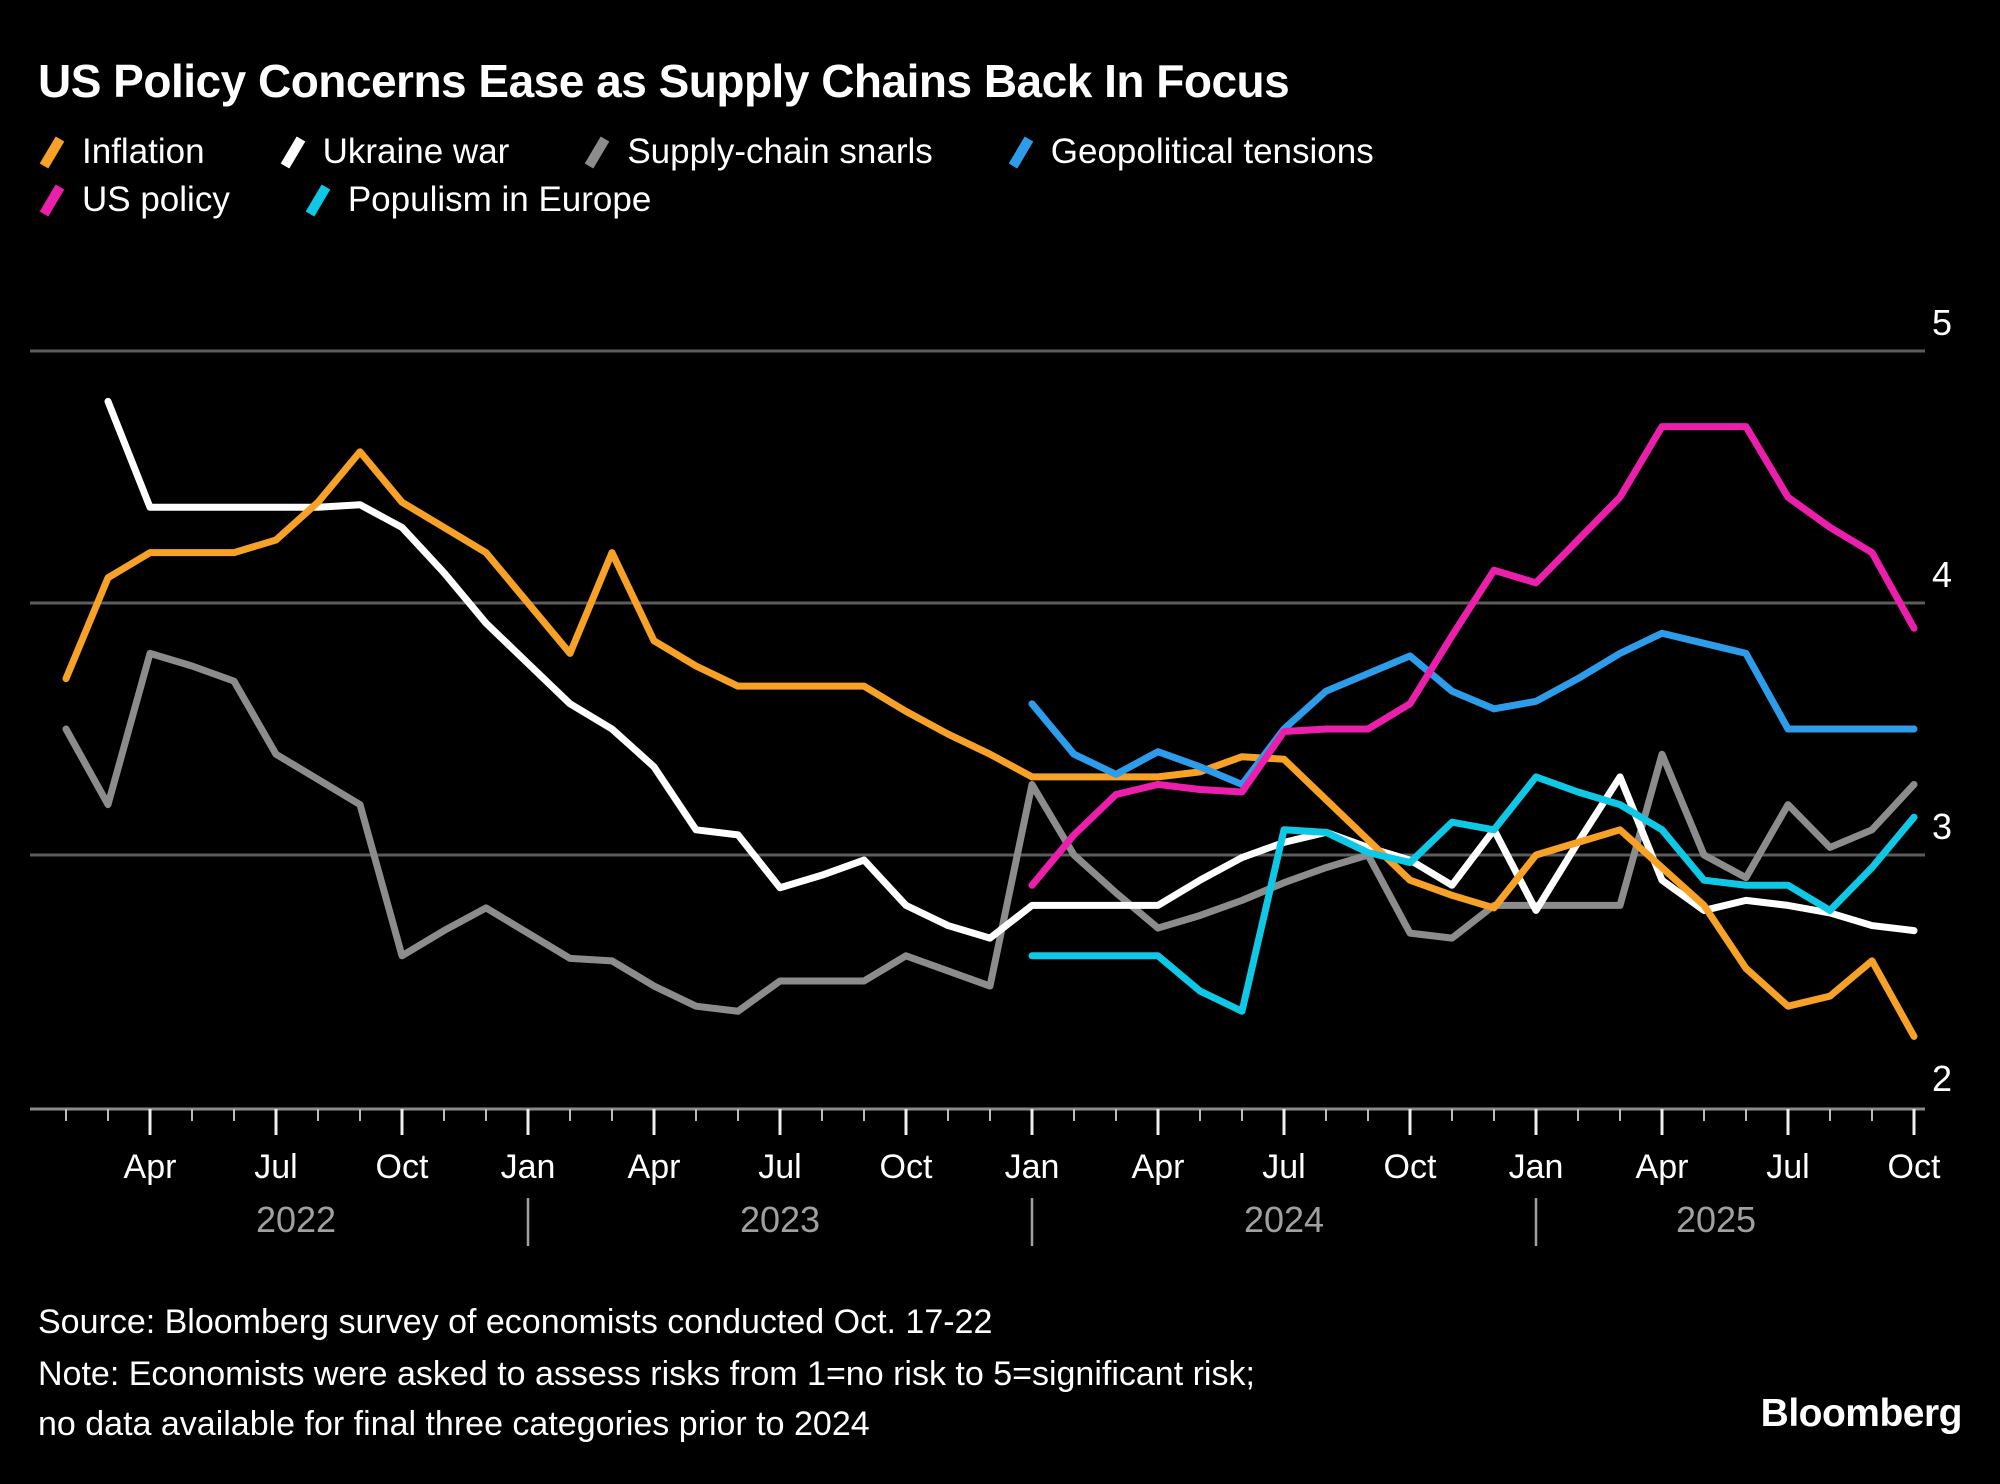  I want to click on year-label-2025: 2025, so click(1716, 1219).